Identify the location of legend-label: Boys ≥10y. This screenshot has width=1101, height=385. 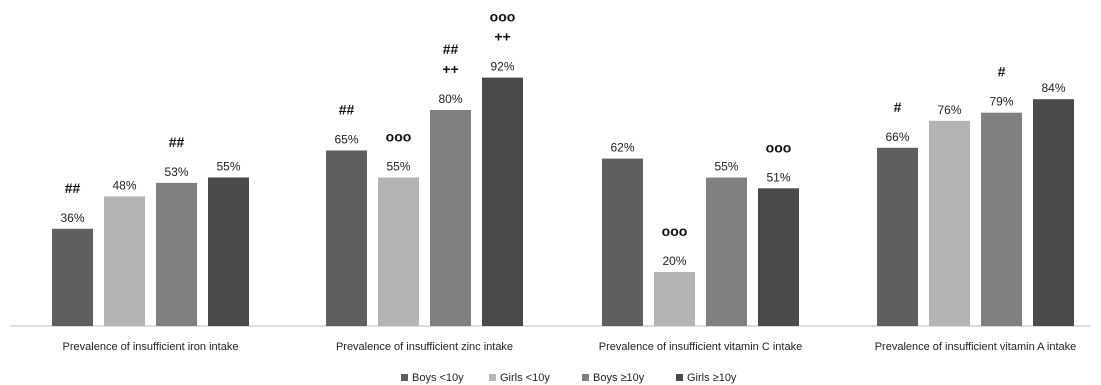
(619, 378).